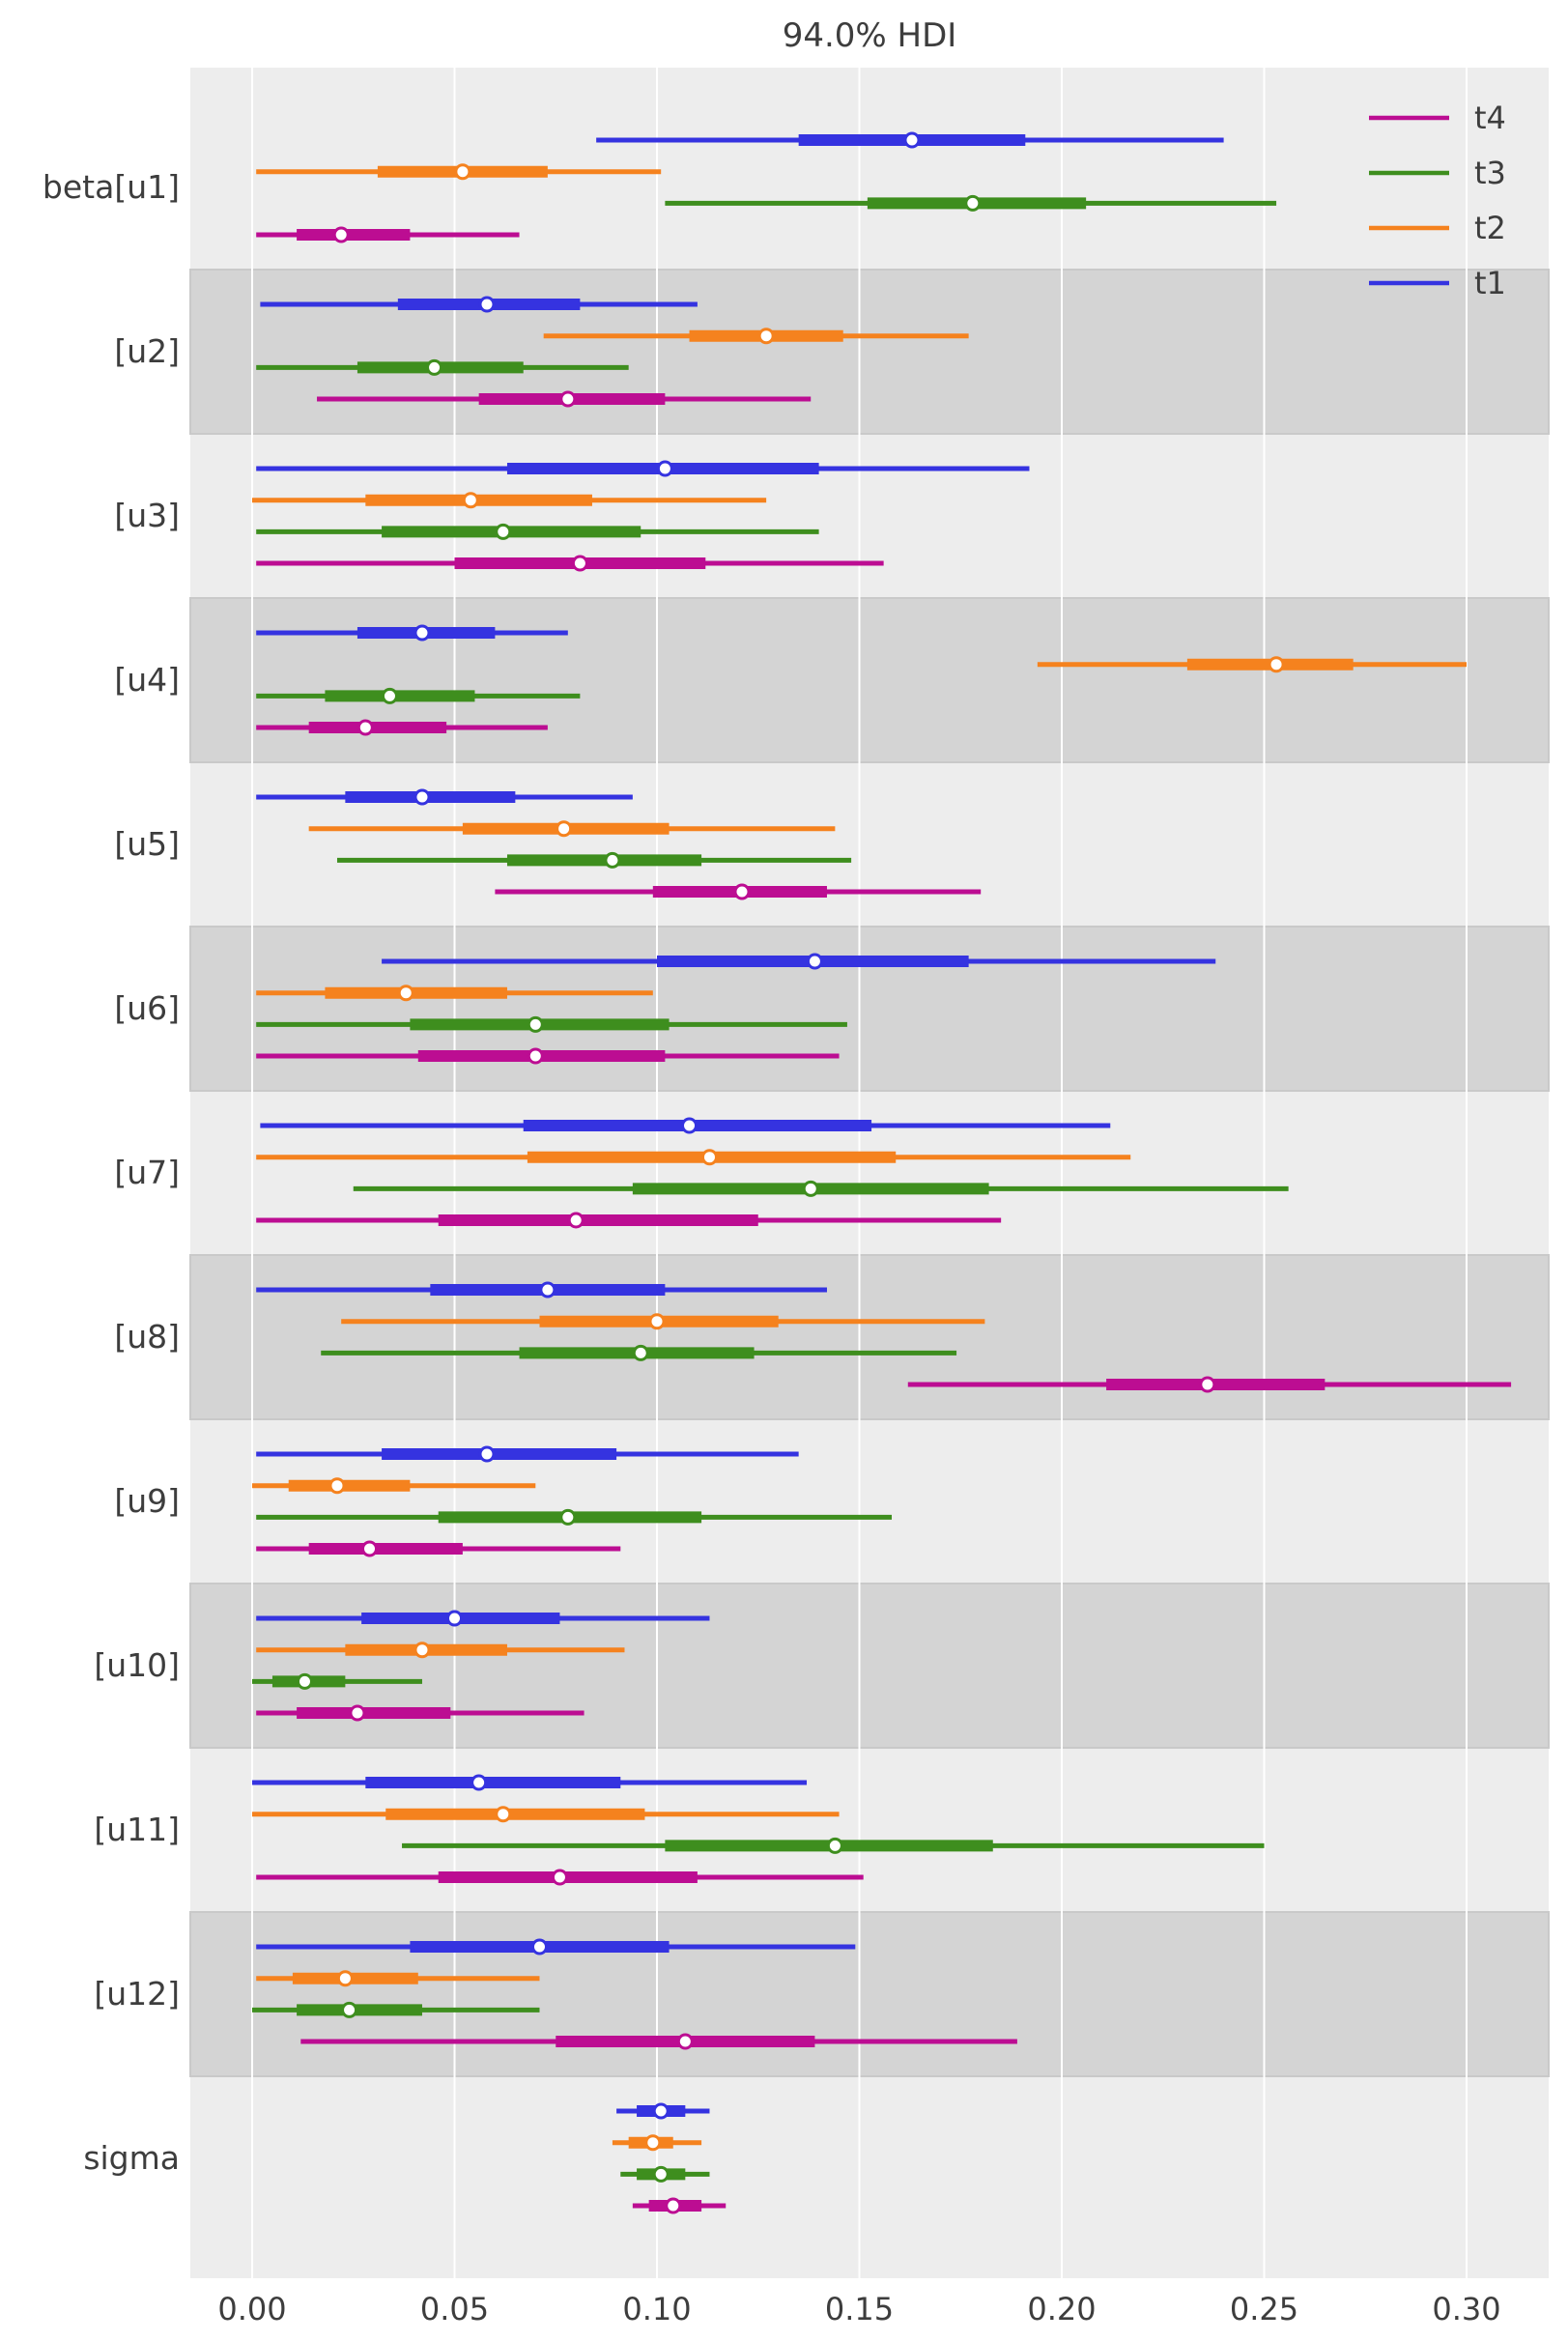 This screenshot has height=2341, width=1568. I want to click on median-marker-beta[u1]-t2, so click(462, 172).